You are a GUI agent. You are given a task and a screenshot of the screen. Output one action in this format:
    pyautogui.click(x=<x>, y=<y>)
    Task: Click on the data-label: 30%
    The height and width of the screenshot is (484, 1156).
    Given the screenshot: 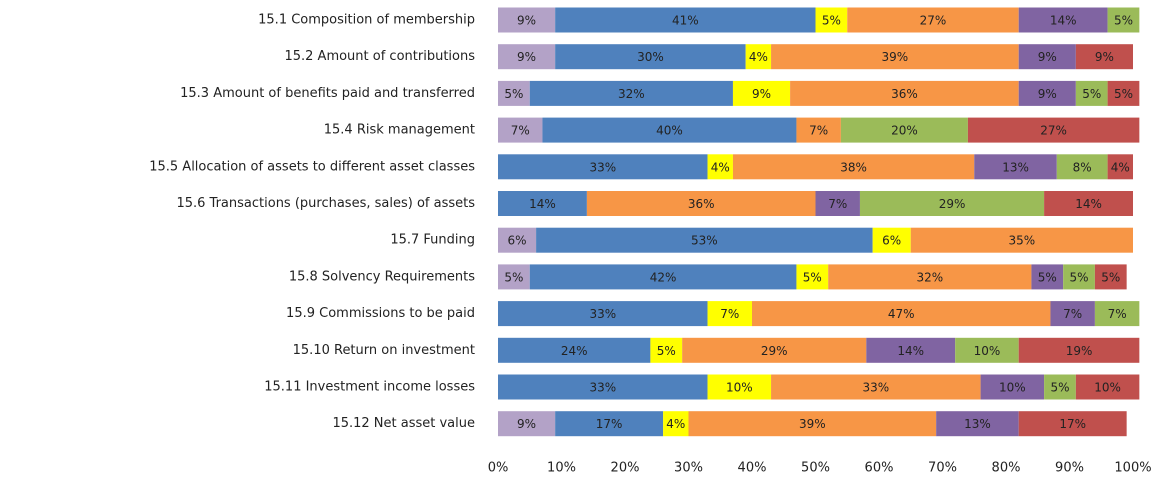 What is the action you would take?
    pyautogui.click(x=650, y=57)
    